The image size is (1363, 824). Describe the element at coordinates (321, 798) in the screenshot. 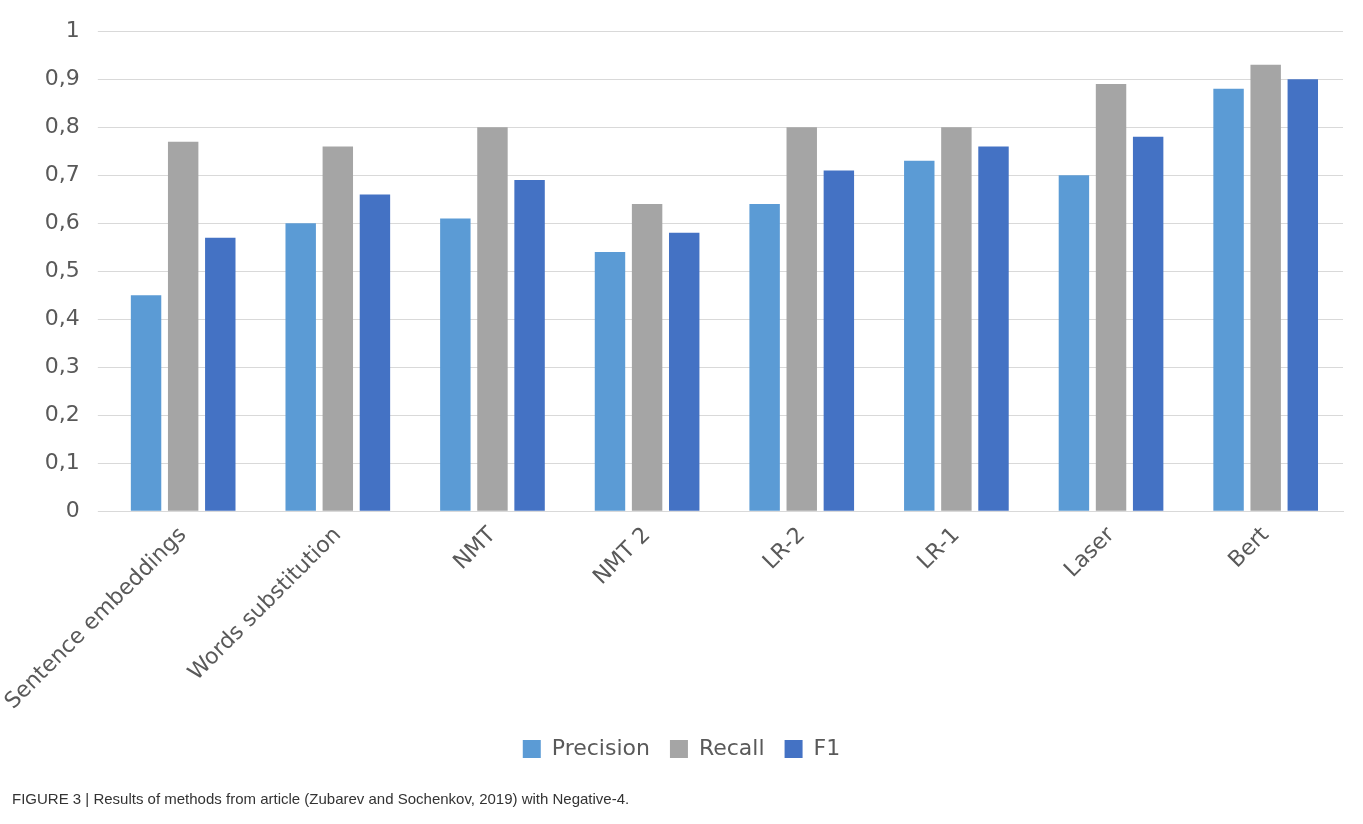

I see `caption: FIGURE 3 | Results of methods from article (Zubarev and Sochenkov, 2019) with Negative-4.` at that location.